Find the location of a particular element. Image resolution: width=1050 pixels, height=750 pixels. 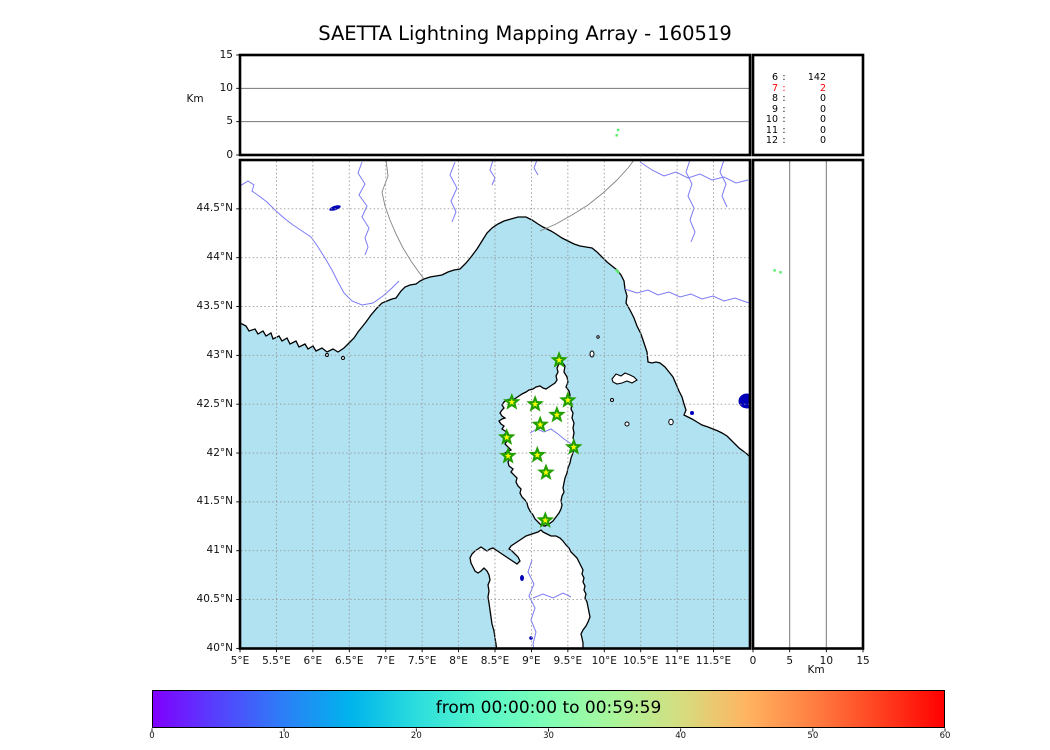

counts-station-n: 9 is located at coordinates (774, 109).